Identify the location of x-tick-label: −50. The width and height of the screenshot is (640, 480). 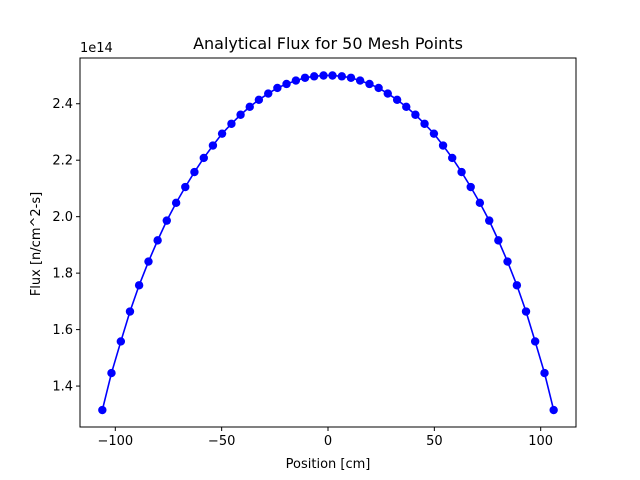
(221, 441).